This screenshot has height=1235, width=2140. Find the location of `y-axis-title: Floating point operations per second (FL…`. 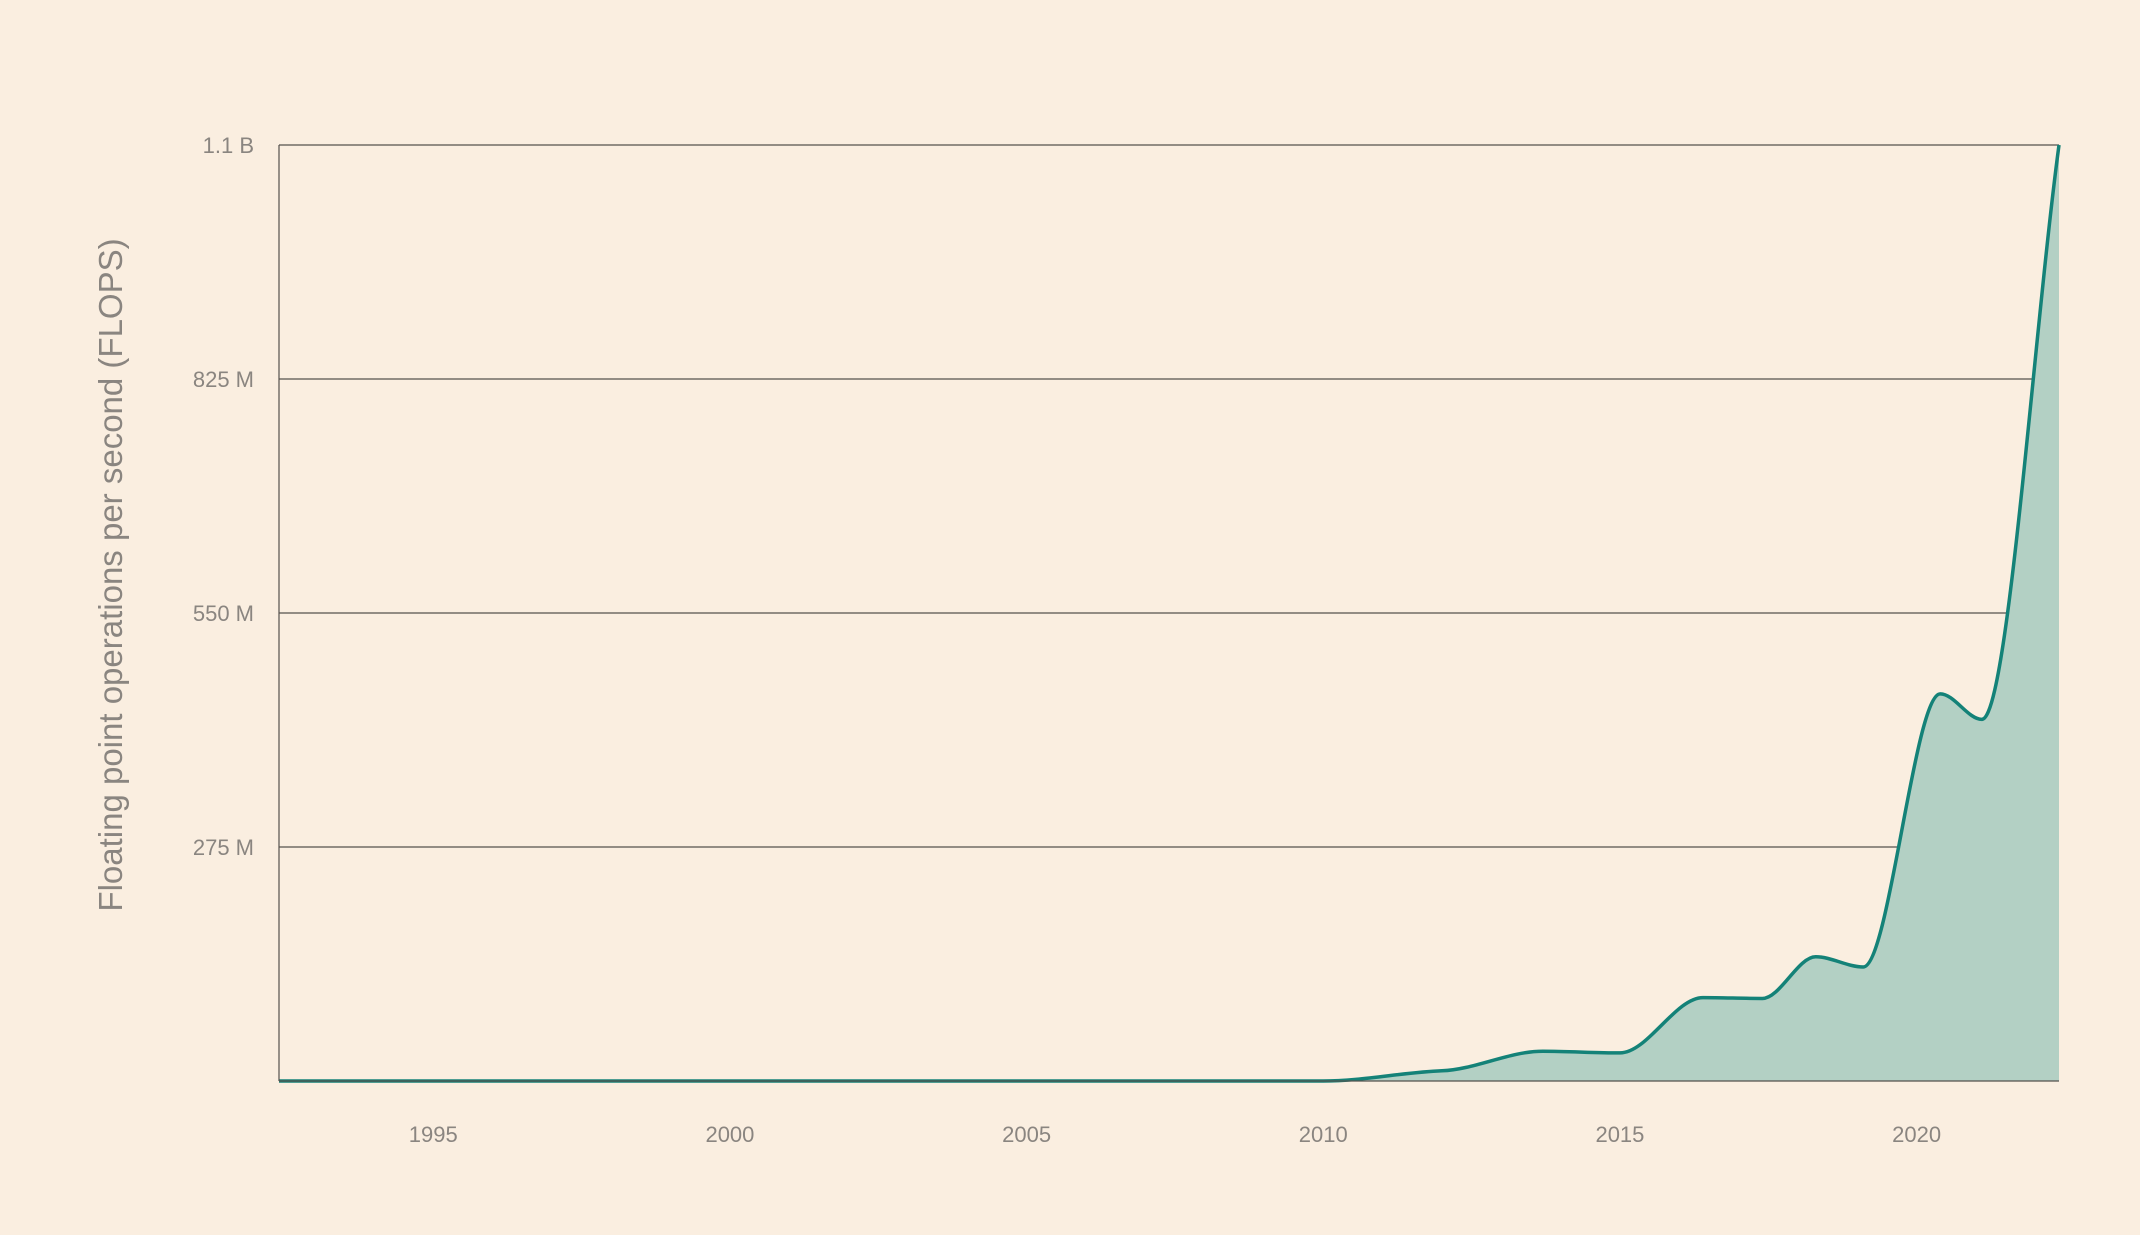

y-axis-title: Floating point operations per second (FL… is located at coordinates (110, 574).